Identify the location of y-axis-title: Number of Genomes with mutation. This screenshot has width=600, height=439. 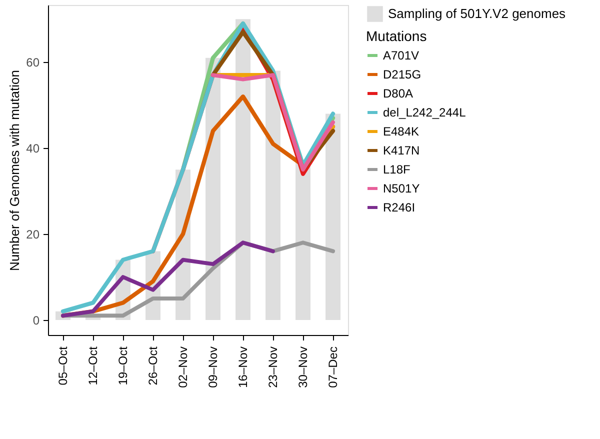
(14, 170).